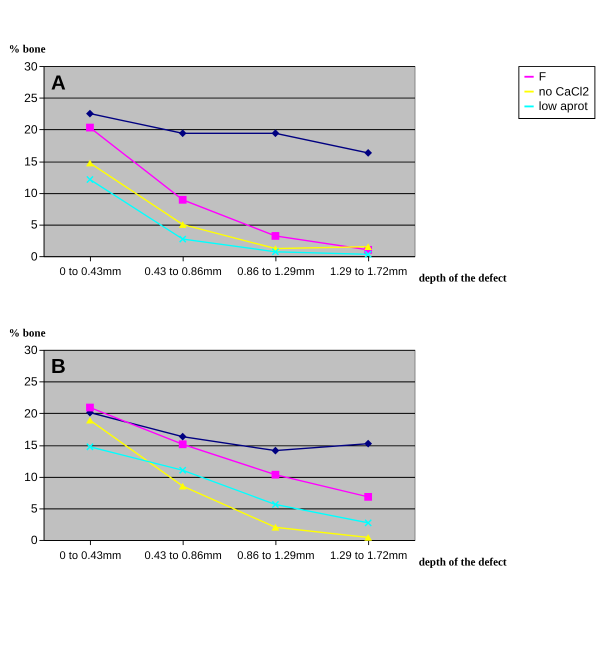  I want to click on legend-label: no CaCl2, so click(564, 91).